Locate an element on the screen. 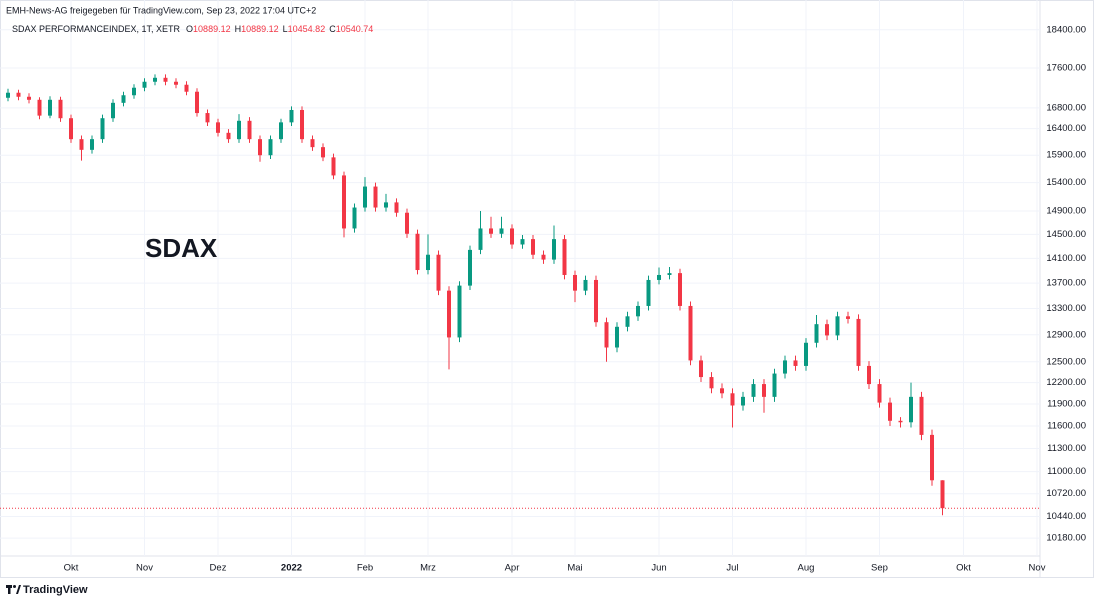 This screenshot has width=1100, height=601. x-tick-label: 2022 is located at coordinates (291, 568).